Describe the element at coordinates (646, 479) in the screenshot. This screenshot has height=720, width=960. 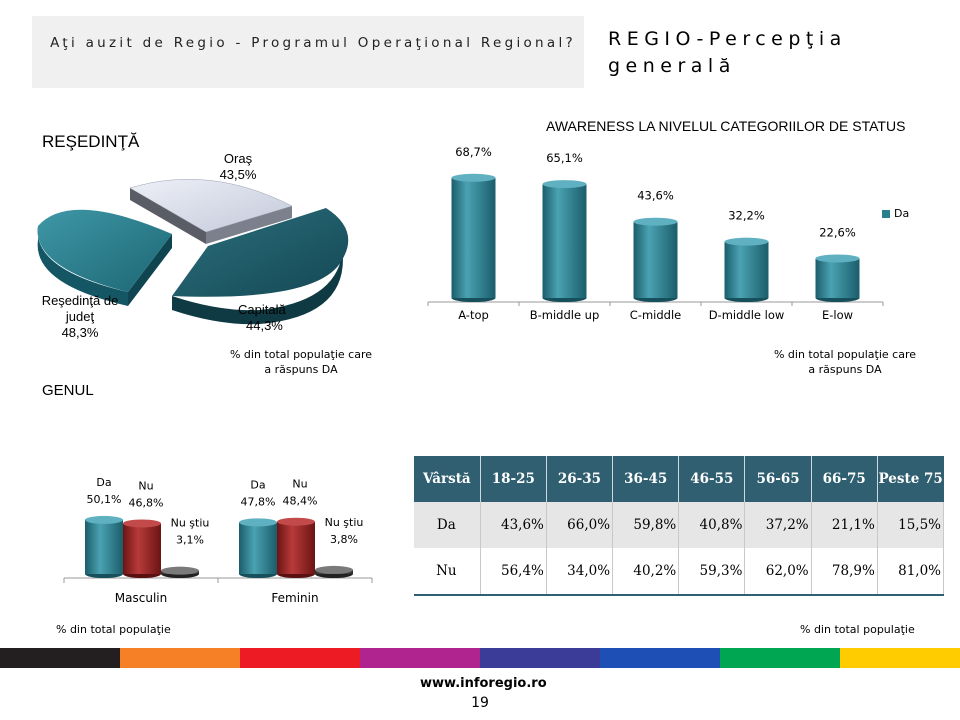
I see `age-col-header-3: 36-45` at that location.